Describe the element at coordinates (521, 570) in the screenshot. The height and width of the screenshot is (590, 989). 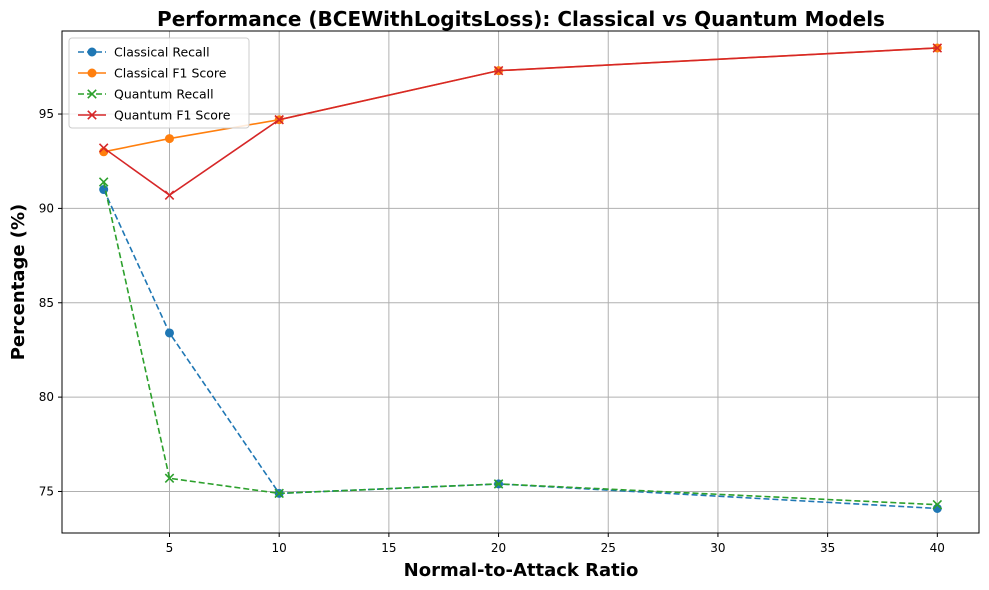
I see `x-axis-label: Normal-to-Attack Ratio` at that location.